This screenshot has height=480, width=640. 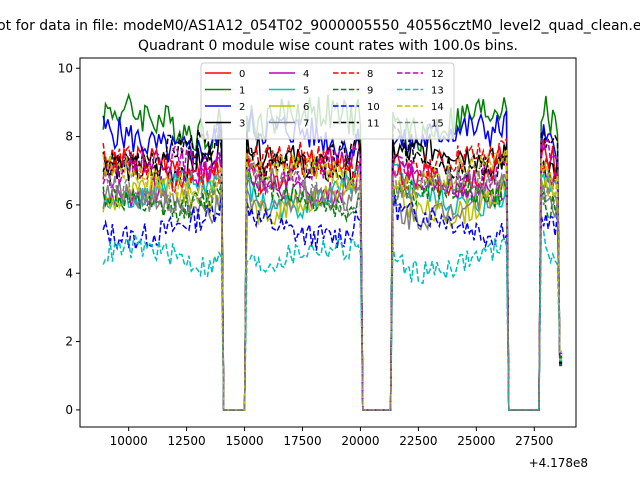 I want to click on legend-label-6: 6, so click(x=306, y=107).